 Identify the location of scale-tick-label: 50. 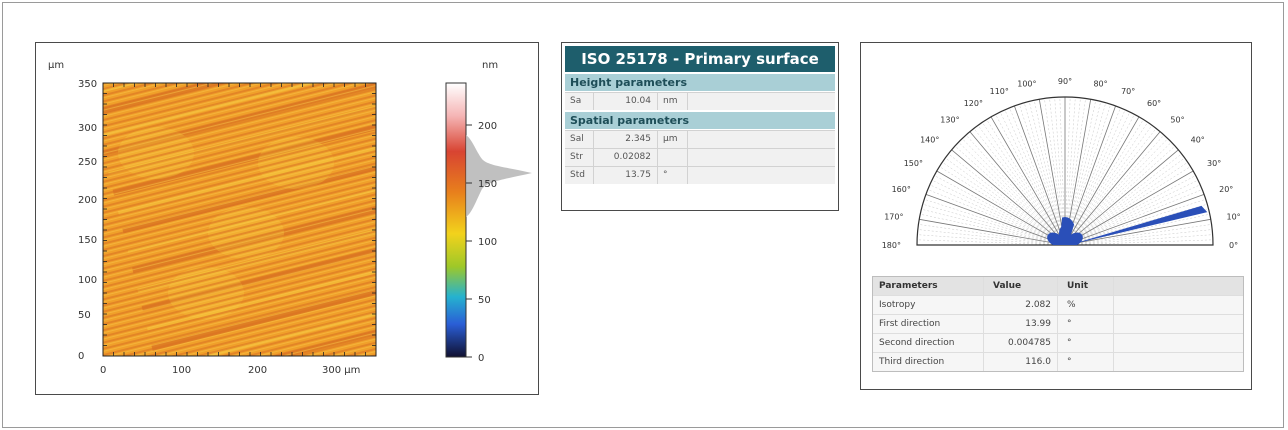
(484, 300).